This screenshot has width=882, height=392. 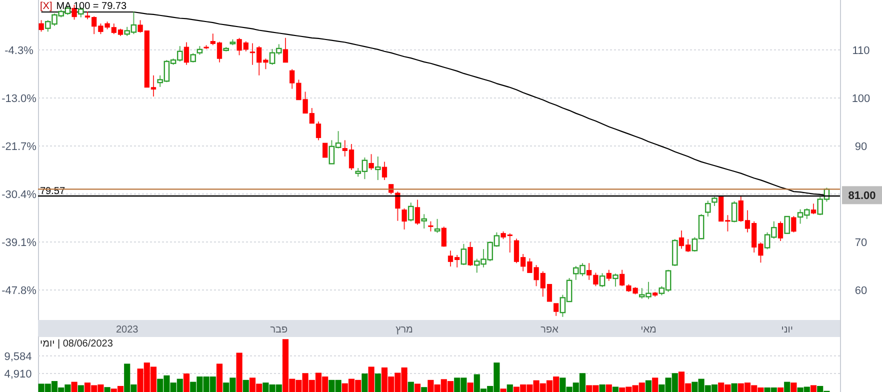 What do you see at coordinates (861, 242) in the screenshot?
I see `y-tick-label: 70` at bounding box center [861, 242].